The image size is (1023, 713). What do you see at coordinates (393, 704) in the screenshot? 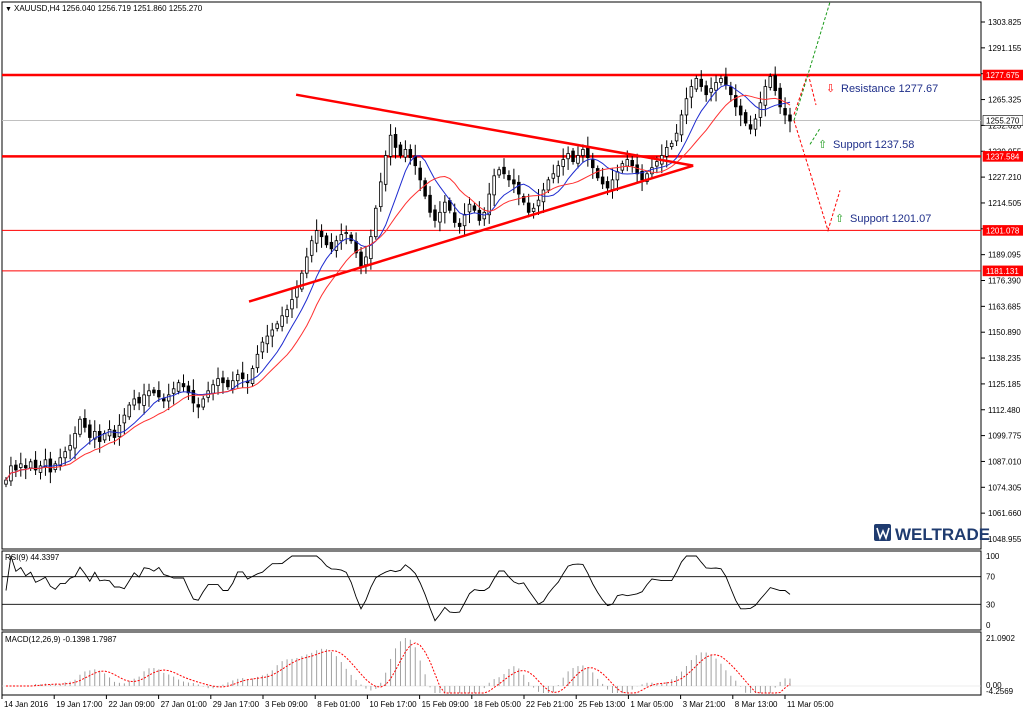
I see `time-tick-label: 10 Feb 17:00` at bounding box center [393, 704].